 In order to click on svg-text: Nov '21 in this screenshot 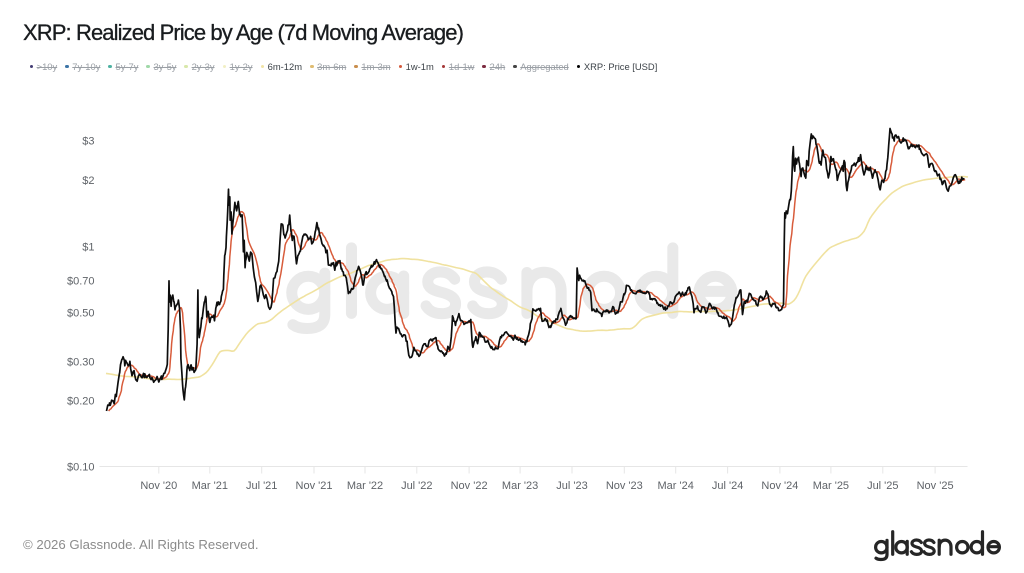, I will do `click(314, 486)`.